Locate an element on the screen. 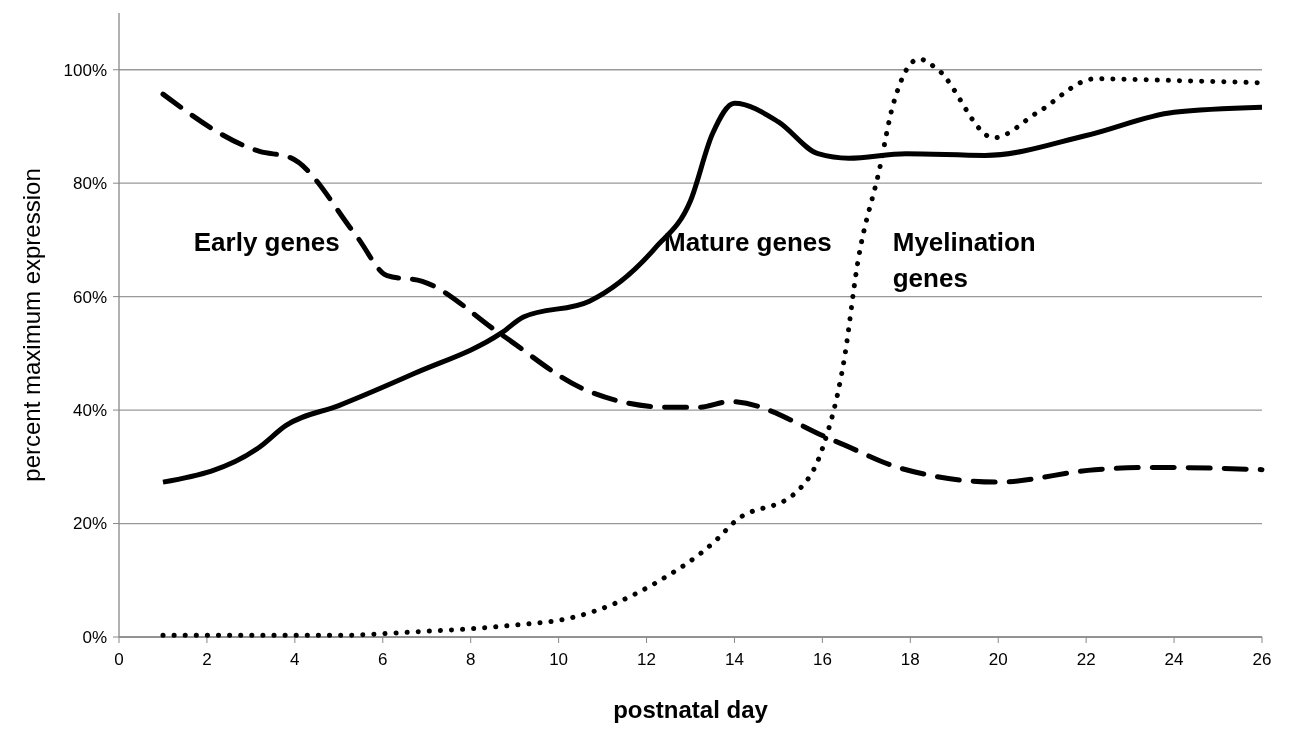  y-tick-label: 80% is located at coordinates (89, 184).